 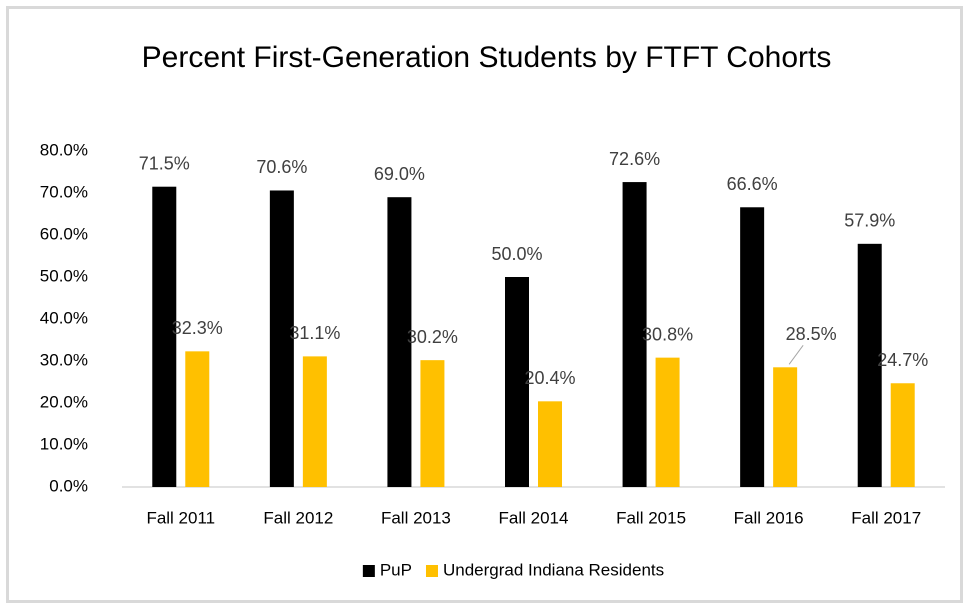 What do you see at coordinates (68, 485) in the screenshot?
I see `y-tick-label: 0.0%` at bounding box center [68, 485].